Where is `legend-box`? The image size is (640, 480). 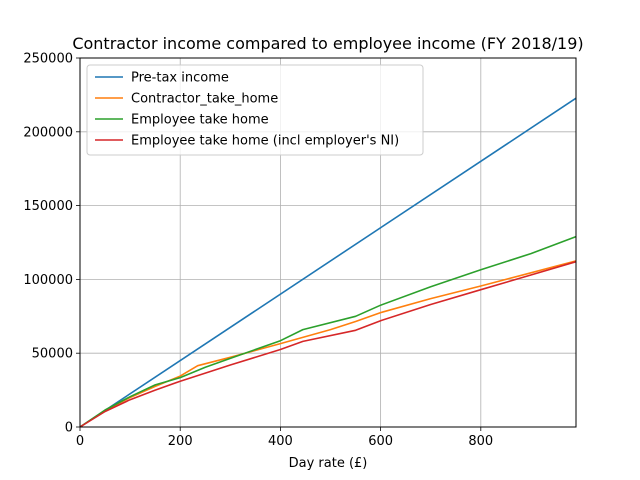 legend-box is located at coordinates (255, 110).